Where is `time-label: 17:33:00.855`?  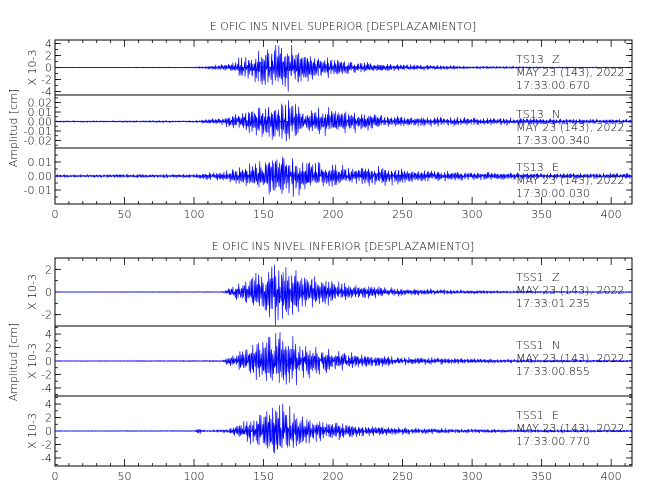
time-label: 17:33:00.855 is located at coordinates (553, 371).